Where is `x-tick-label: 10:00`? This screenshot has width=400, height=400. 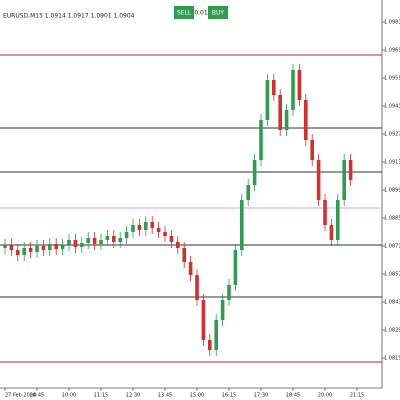 x-tick-label: 10:00 is located at coordinates (69, 396).